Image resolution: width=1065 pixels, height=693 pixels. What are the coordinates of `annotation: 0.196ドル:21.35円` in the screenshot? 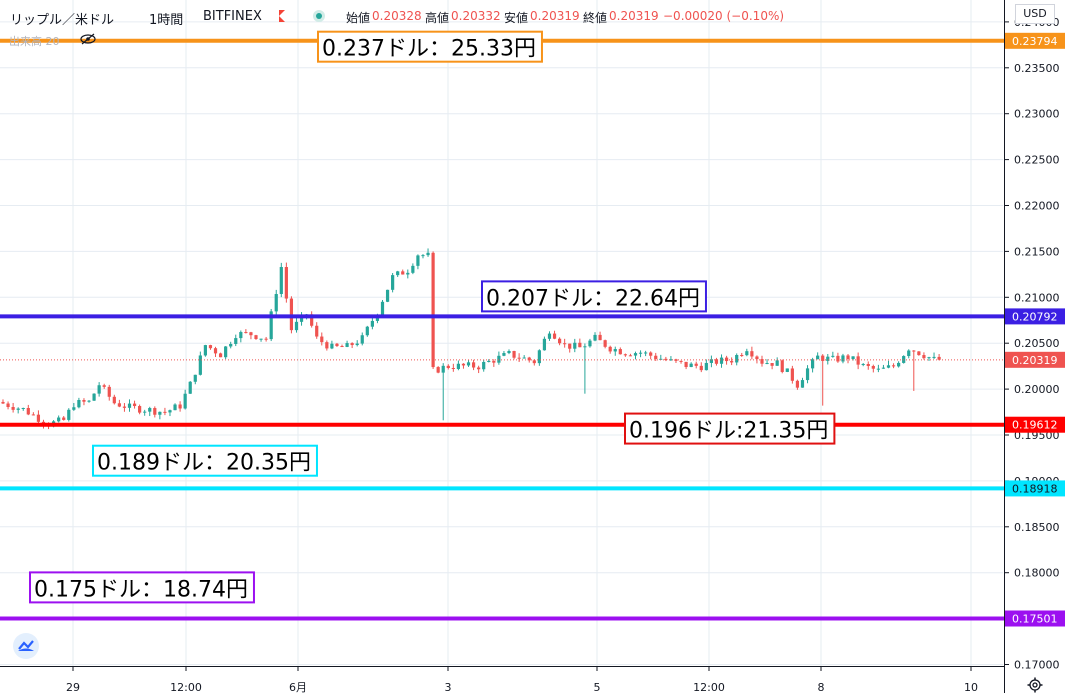 It's located at (730, 428).